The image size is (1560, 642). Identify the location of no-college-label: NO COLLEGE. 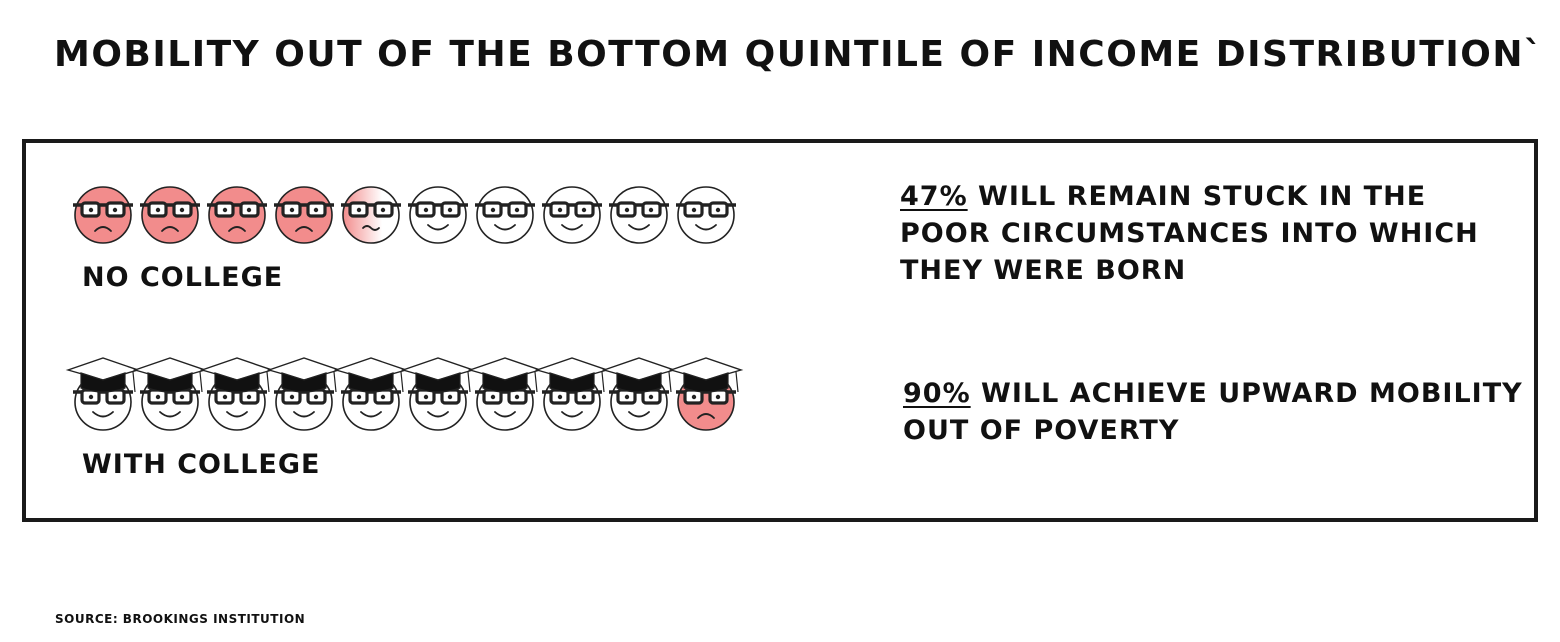
(183, 277).